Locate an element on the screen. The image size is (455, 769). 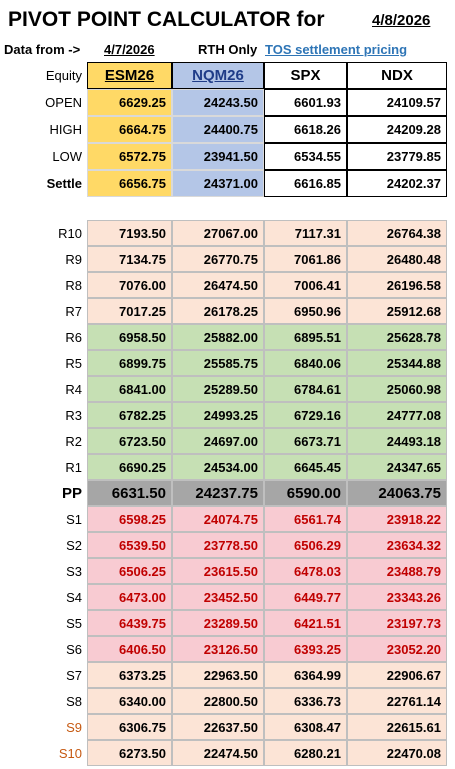
column-header: NQM26 is located at coordinates (218, 75).